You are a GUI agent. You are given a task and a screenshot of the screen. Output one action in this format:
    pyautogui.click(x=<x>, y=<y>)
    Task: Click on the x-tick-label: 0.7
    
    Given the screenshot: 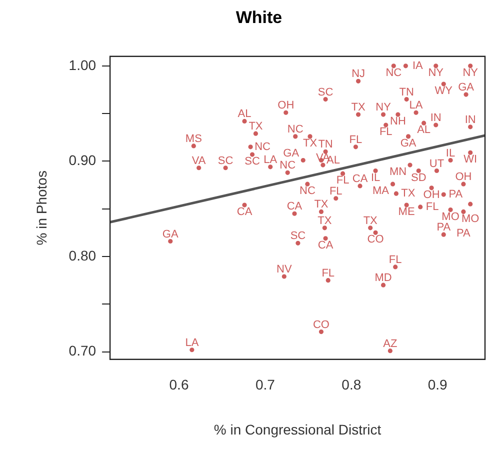 What is the action you would take?
    pyautogui.click(x=265, y=384)
    